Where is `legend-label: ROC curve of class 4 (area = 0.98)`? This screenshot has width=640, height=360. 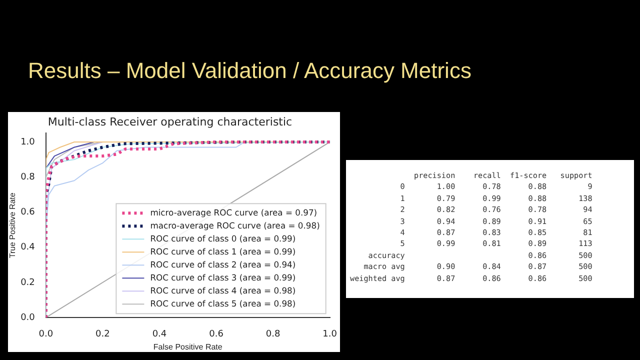
legend-label: ROC curve of class 4 (area = 0.98) is located at coordinates (223, 290).